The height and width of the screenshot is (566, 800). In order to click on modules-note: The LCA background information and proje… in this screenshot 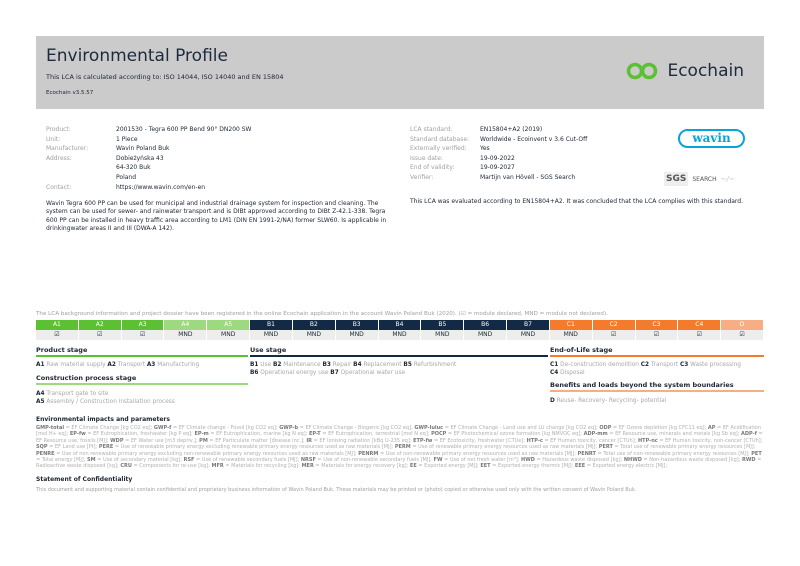, I will do `click(322, 314)`.